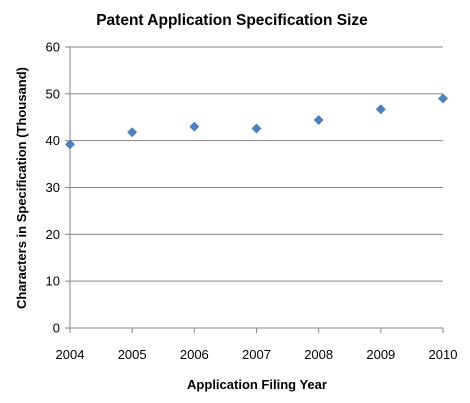 Image resolution: width=470 pixels, height=403 pixels. I want to click on y-tick-label-30: 30, so click(53, 187).